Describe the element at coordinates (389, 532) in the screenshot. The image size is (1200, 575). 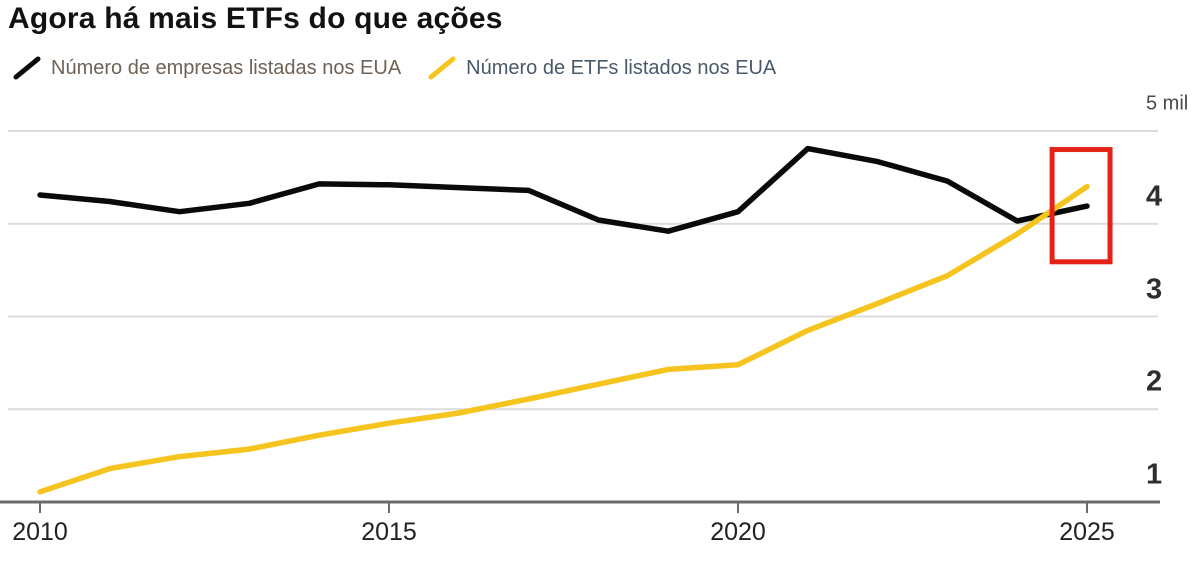
I see `x-tick-label-2015: 2015` at that location.